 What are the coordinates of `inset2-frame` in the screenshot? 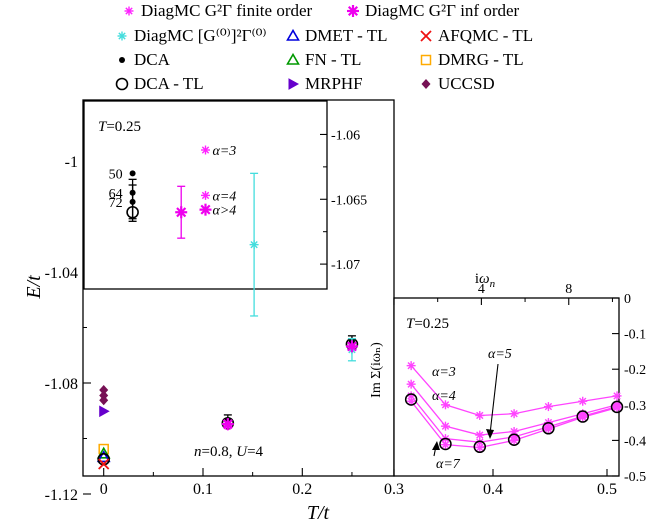 It's located at (506, 387).